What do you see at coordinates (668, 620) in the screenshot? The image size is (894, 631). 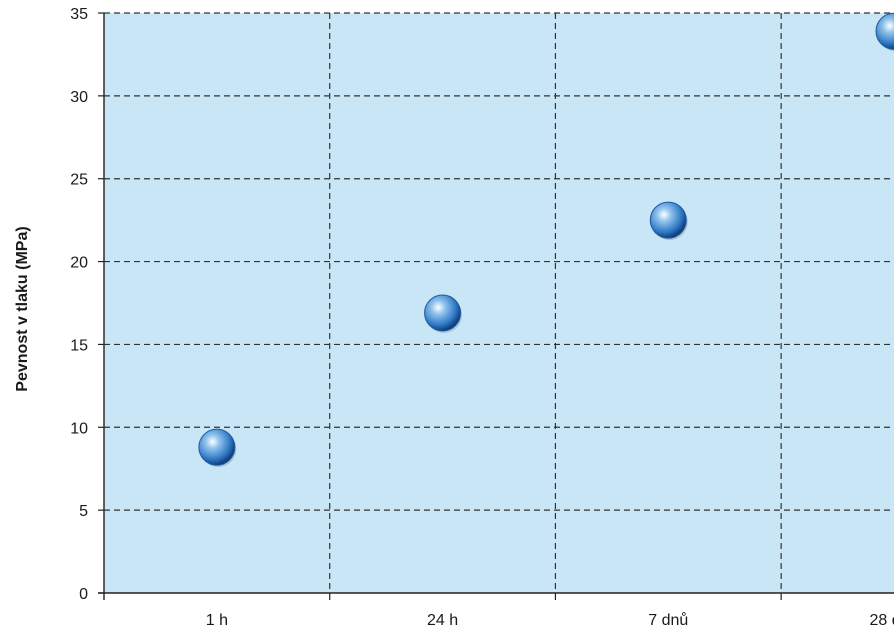 I see `x-tick-label: 7 dnů` at bounding box center [668, 620].